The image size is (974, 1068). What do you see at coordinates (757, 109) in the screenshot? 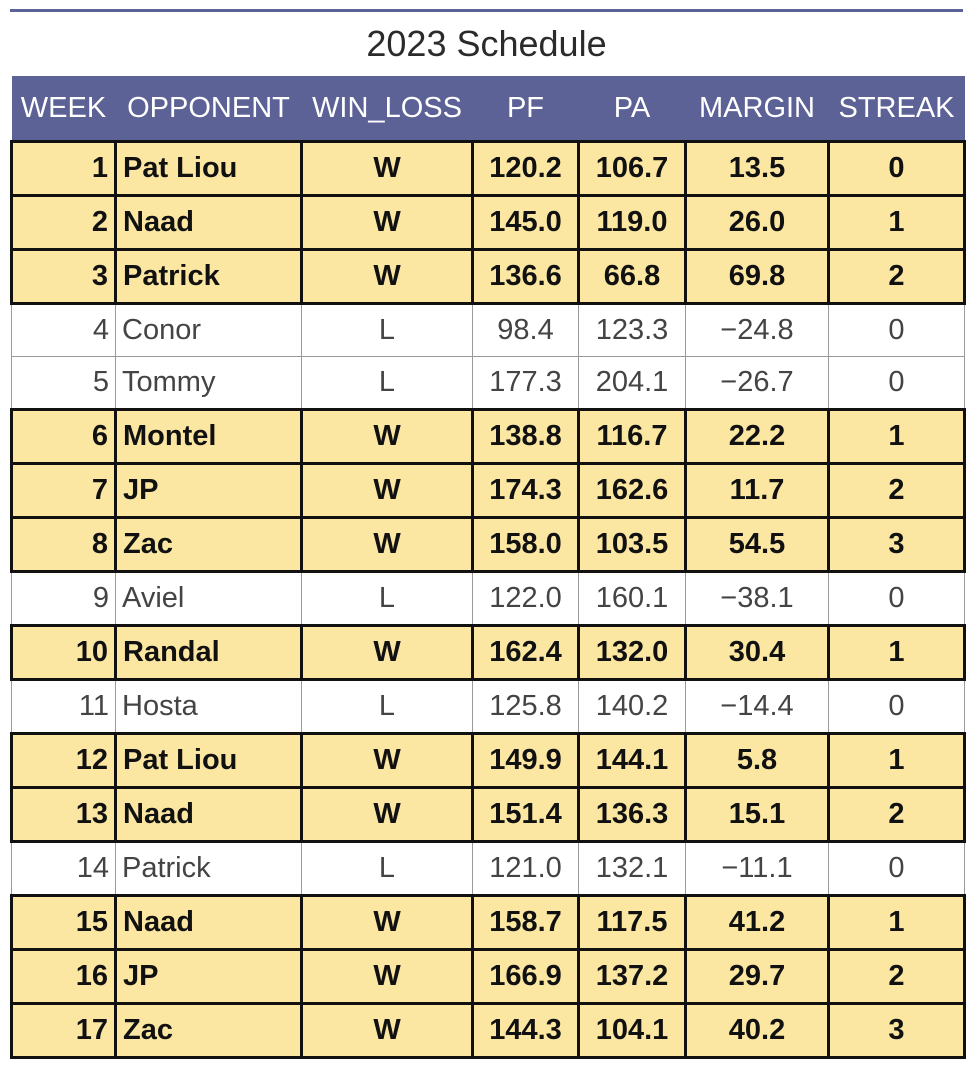
I see `column-header-margin: MARGIN` at bounding box center [757, 109].